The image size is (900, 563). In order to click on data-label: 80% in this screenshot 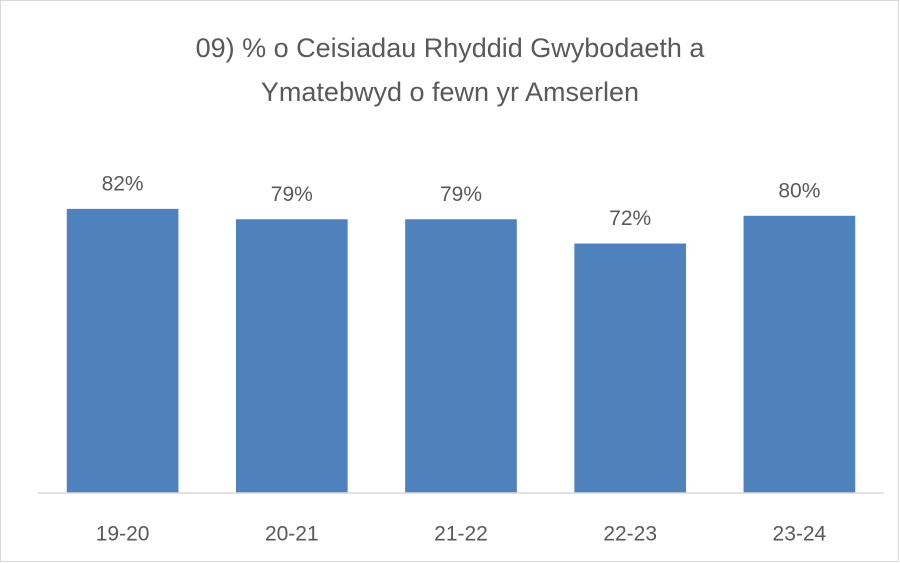, I will do `click(799, 190)`.